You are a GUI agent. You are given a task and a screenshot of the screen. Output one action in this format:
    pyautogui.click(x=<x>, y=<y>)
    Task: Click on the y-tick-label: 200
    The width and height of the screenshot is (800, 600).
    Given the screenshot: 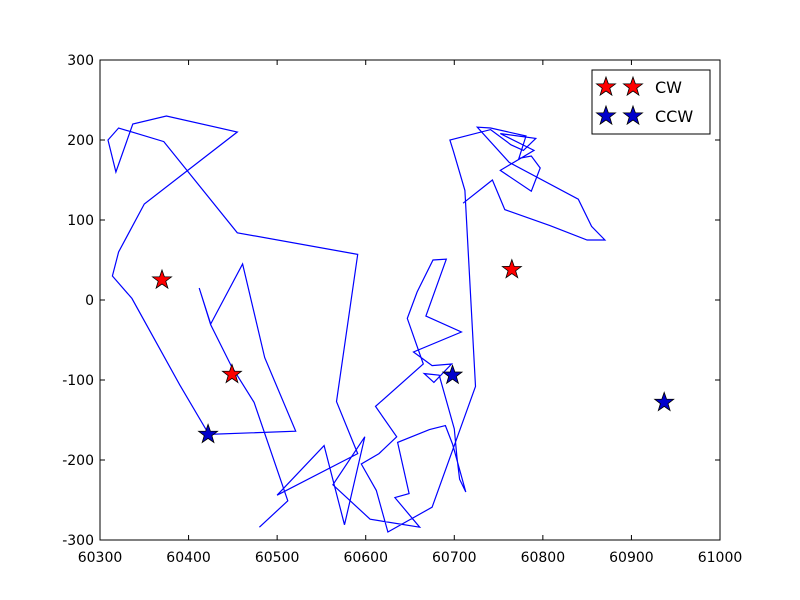 What is the action you would take?
    pyautogui.click(x=80, y=141)
    